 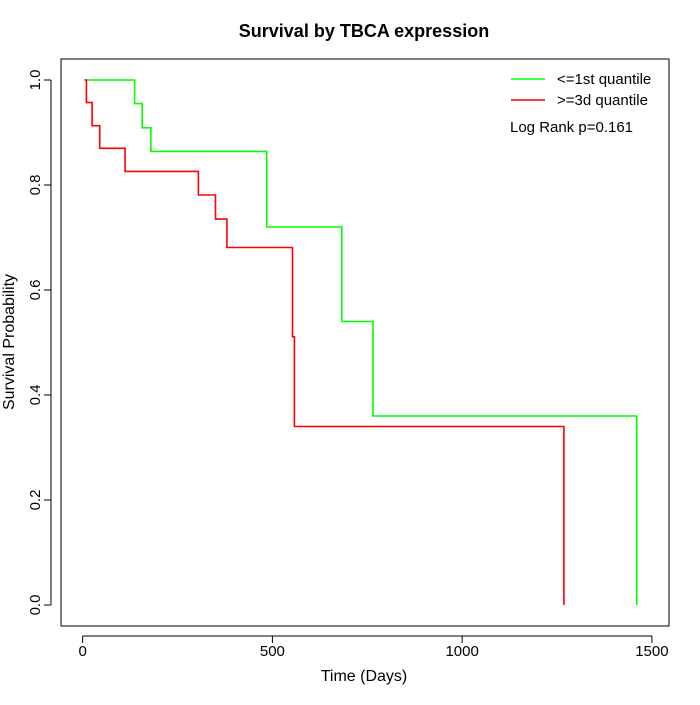 I want to click on legend-label-2: >=3d quantile, so click(x=602, y=100).